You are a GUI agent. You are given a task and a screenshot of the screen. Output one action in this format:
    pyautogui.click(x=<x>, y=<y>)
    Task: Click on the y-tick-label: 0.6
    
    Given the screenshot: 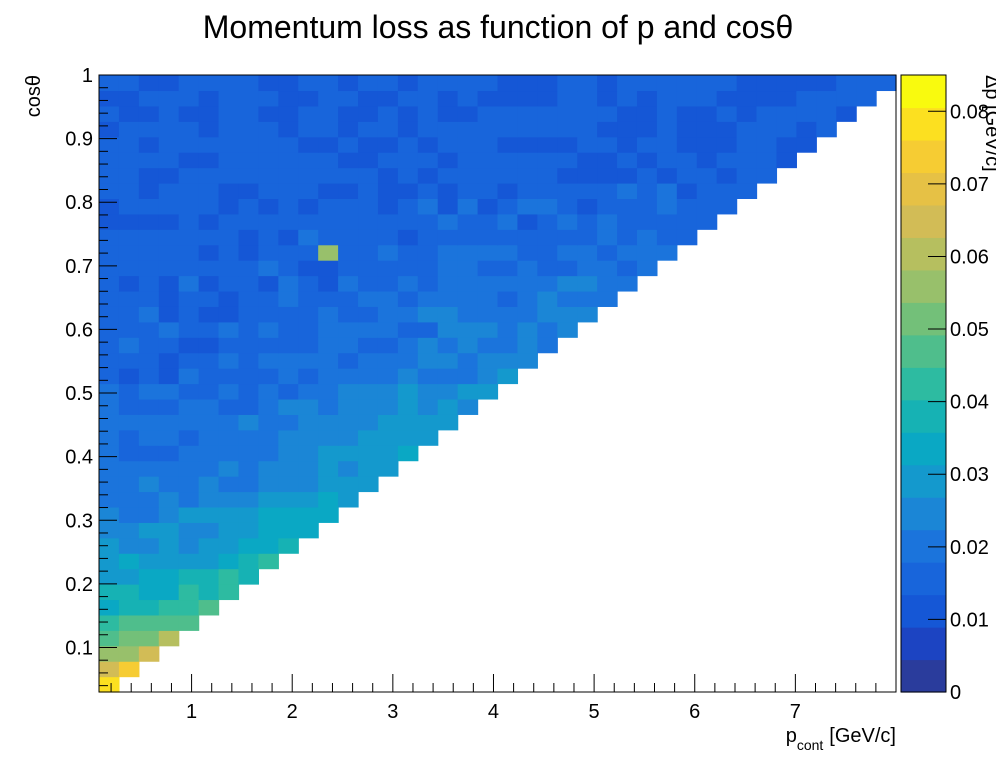 What is the action you would take?
    pyautogui.click(x=79, y=330)
    